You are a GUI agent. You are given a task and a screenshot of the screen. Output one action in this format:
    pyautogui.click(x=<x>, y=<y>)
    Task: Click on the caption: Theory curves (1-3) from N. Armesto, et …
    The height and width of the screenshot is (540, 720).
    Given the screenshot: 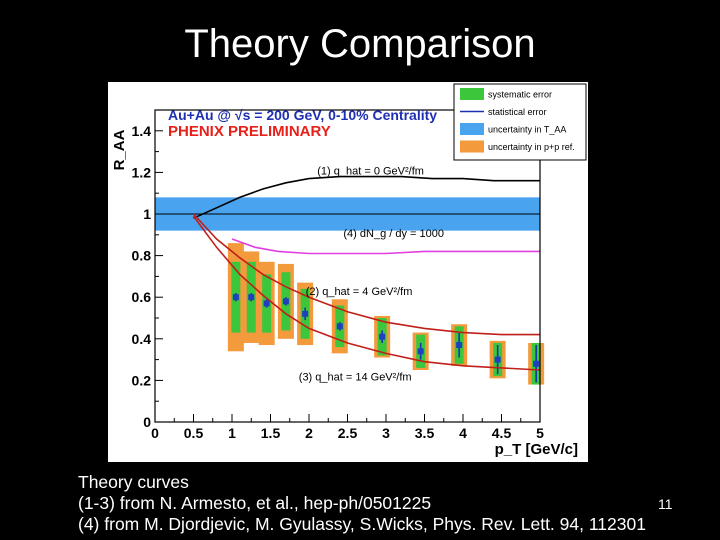 What is the action you would take?
    pyautogui.click(x=362, y=503)
    